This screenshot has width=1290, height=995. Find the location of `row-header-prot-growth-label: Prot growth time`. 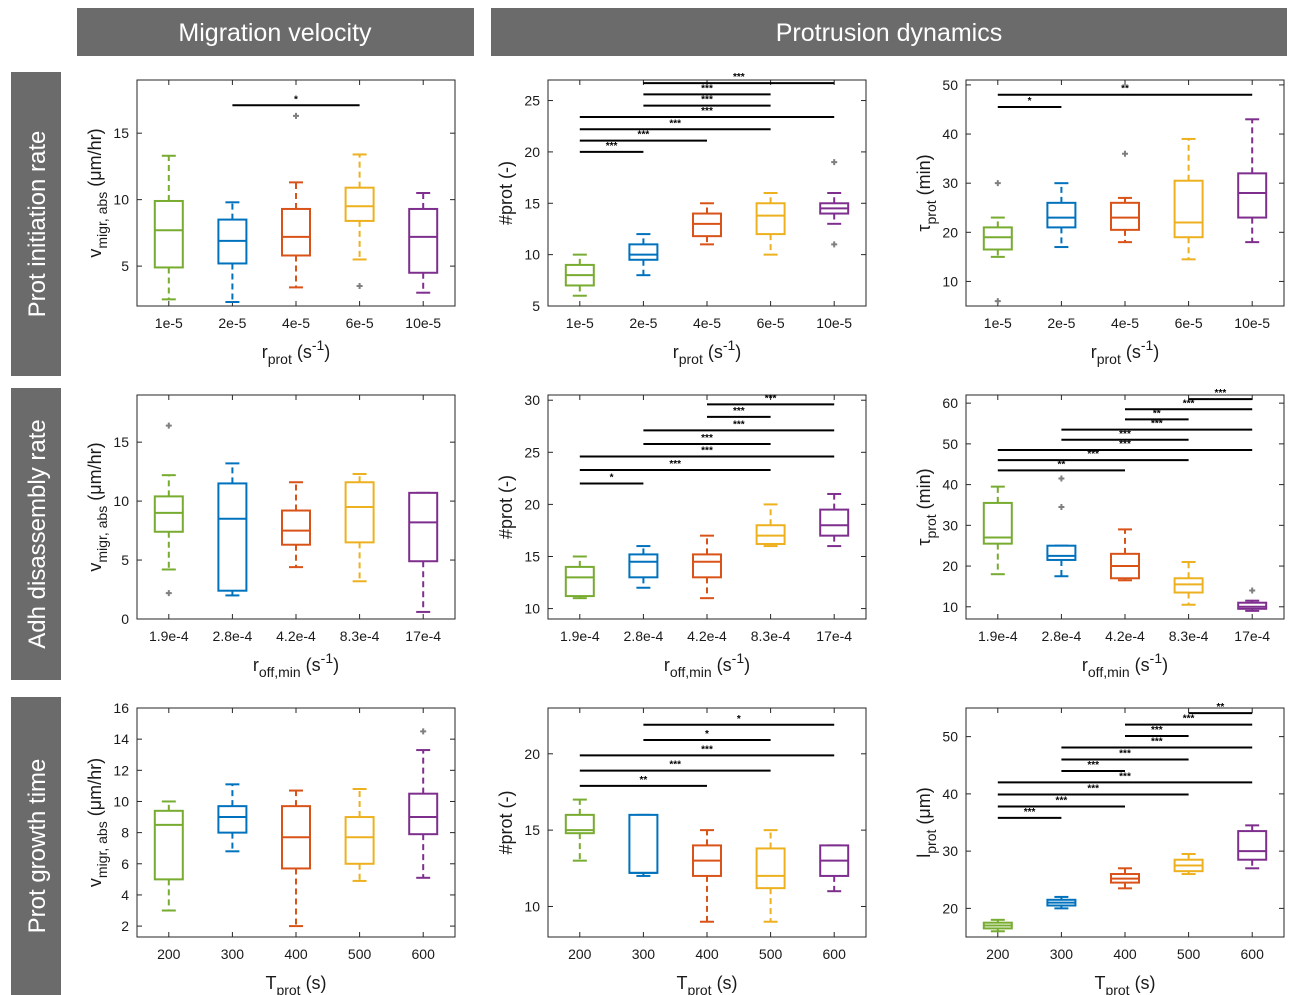

row-header-prot-growth-label: Prot growth time is located at coordinates (37, 846).